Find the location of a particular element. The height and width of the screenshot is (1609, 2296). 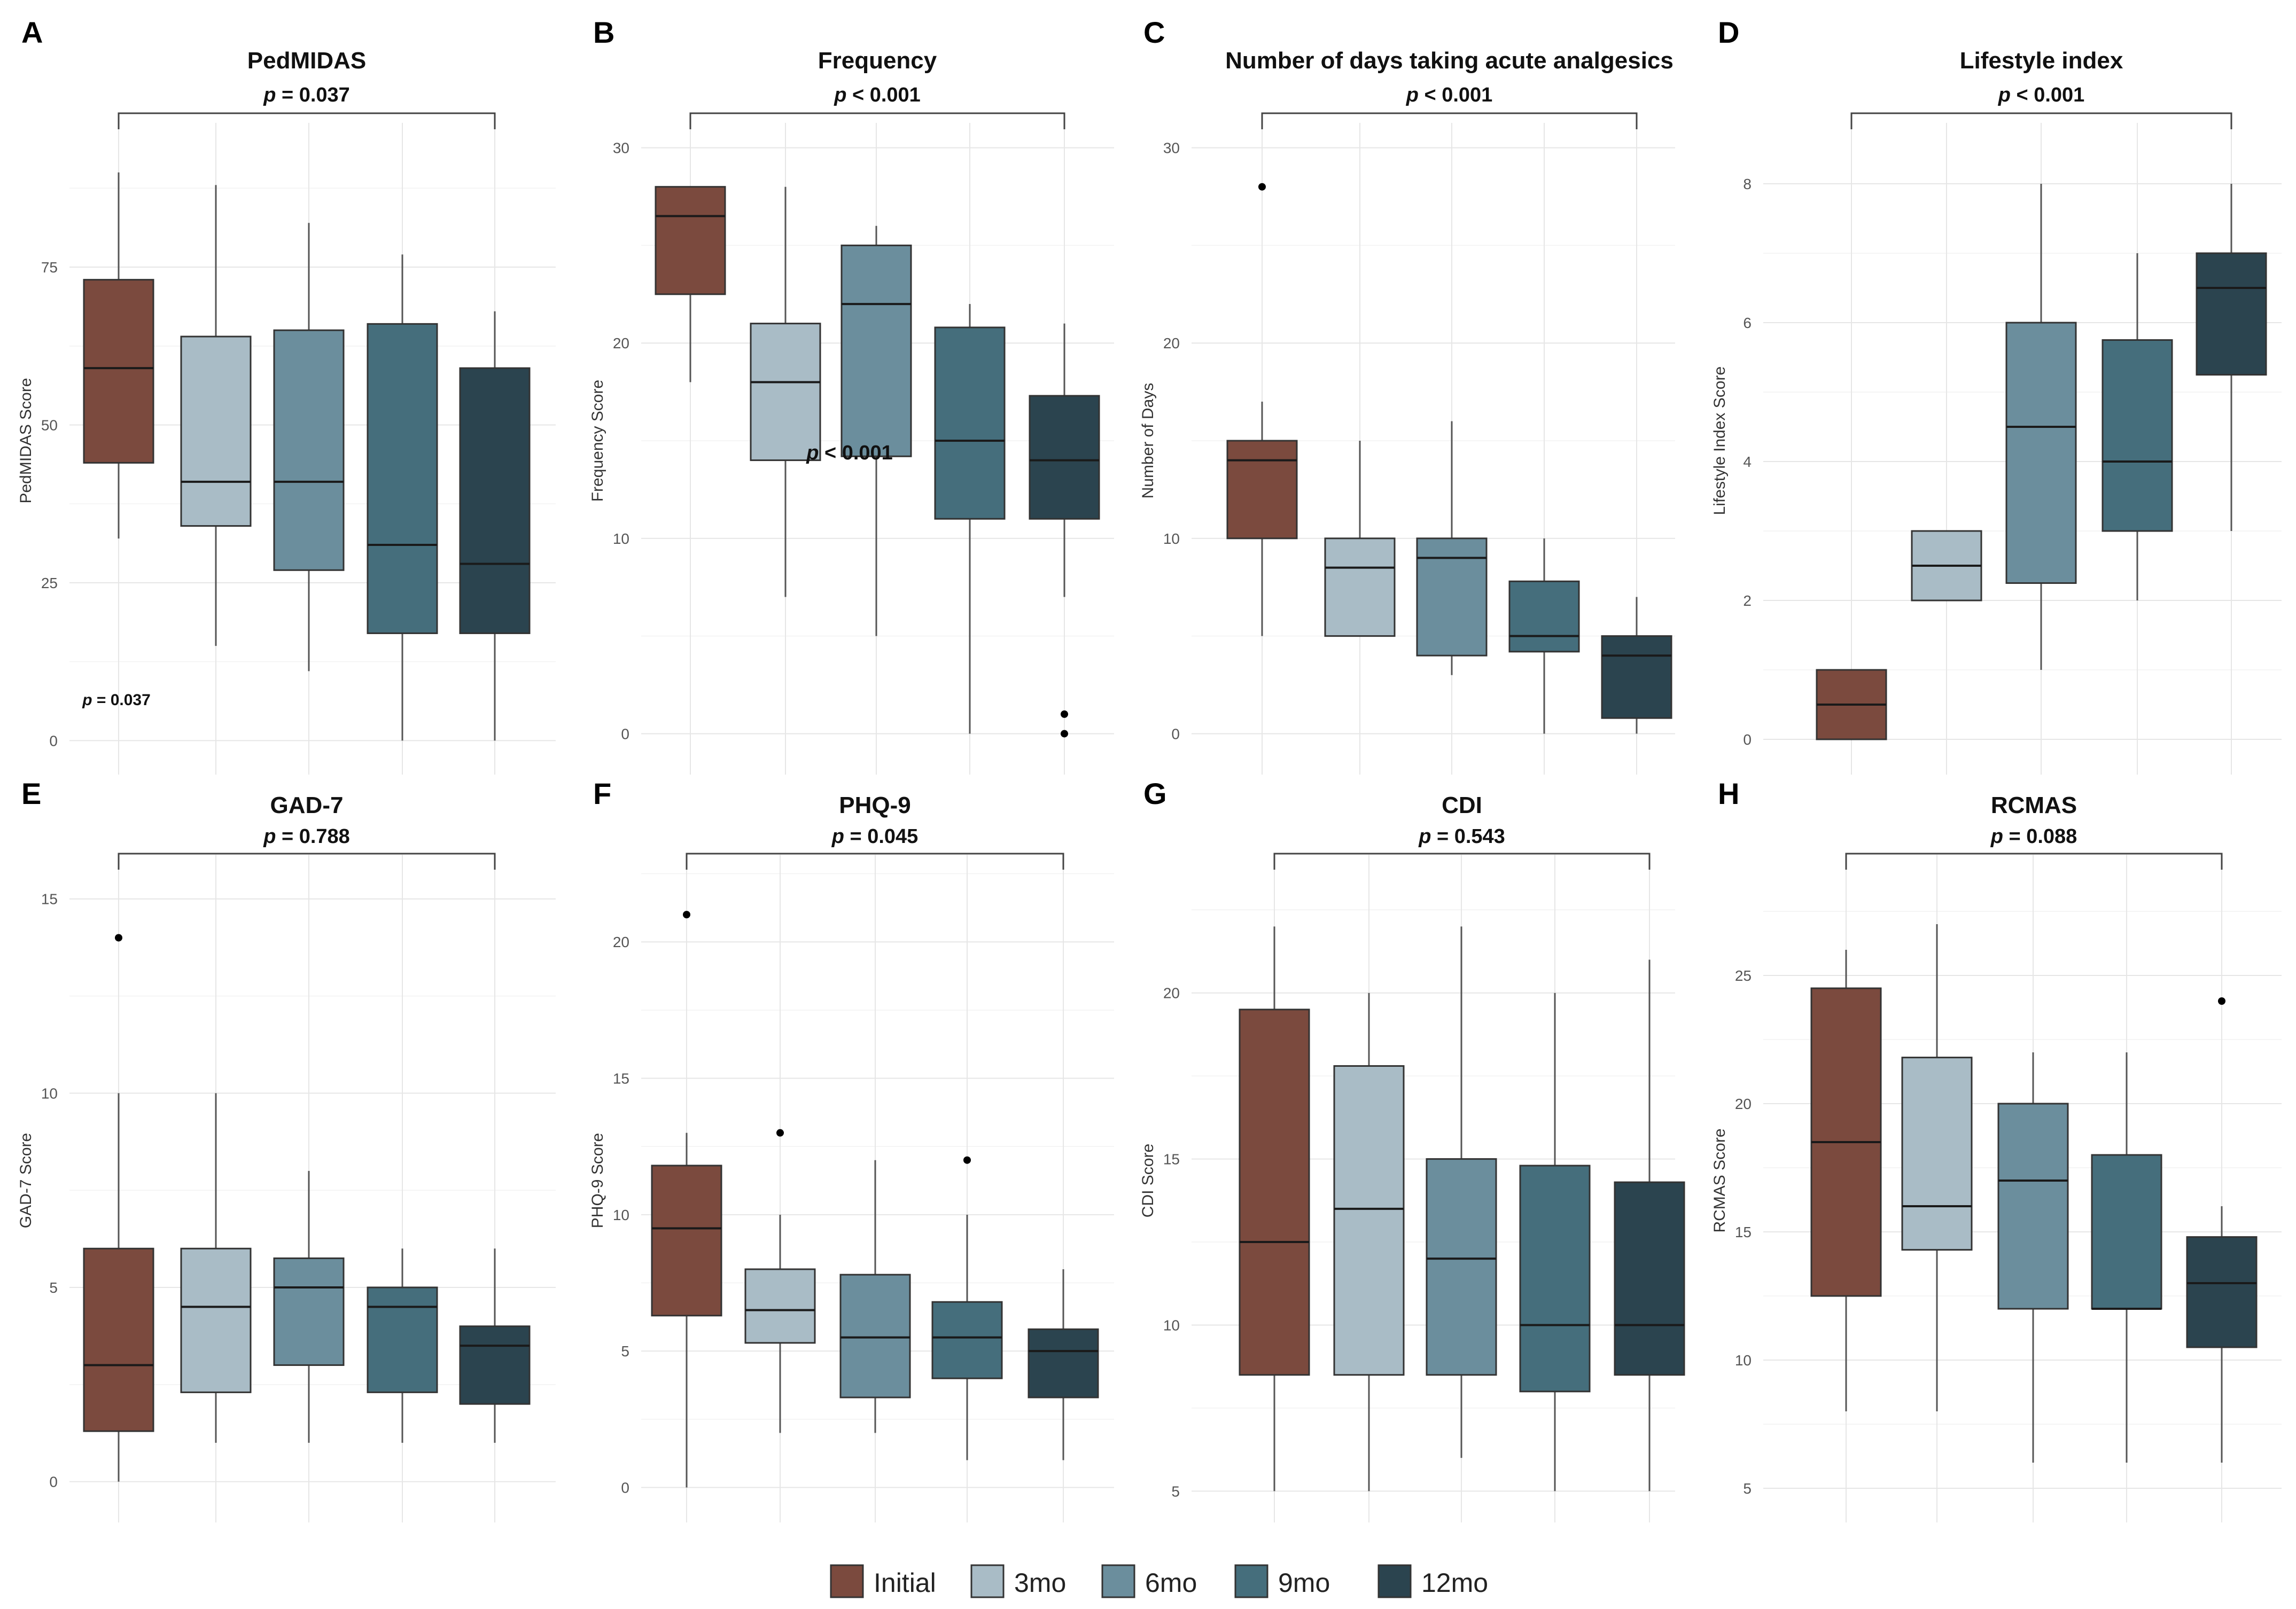

bracket-p-value: p = 0.037 is located at coordinates (307, 95).